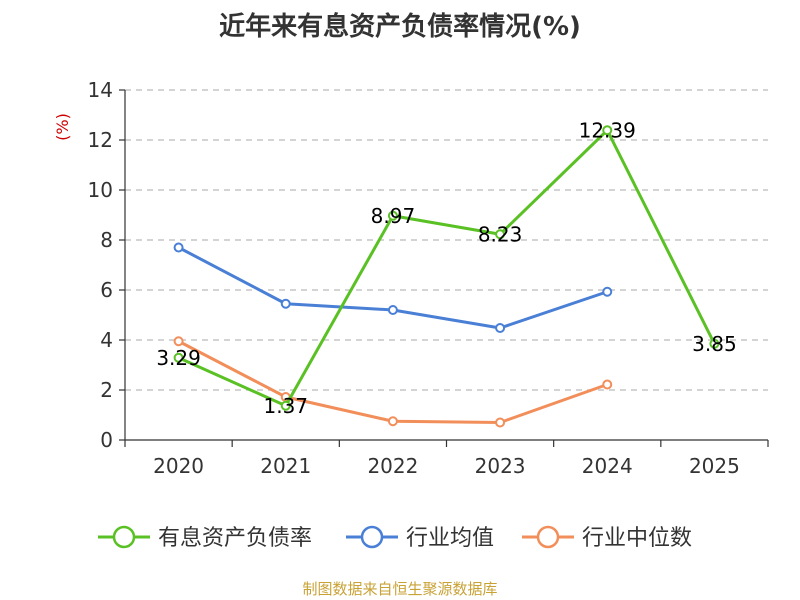 Image resolution: width=800 pixels, height=600 pixels. What do you see at coordinates (607, 466) in the screenshot?
I see `x-tick-label: 2024` at bounding box center [607, 466].